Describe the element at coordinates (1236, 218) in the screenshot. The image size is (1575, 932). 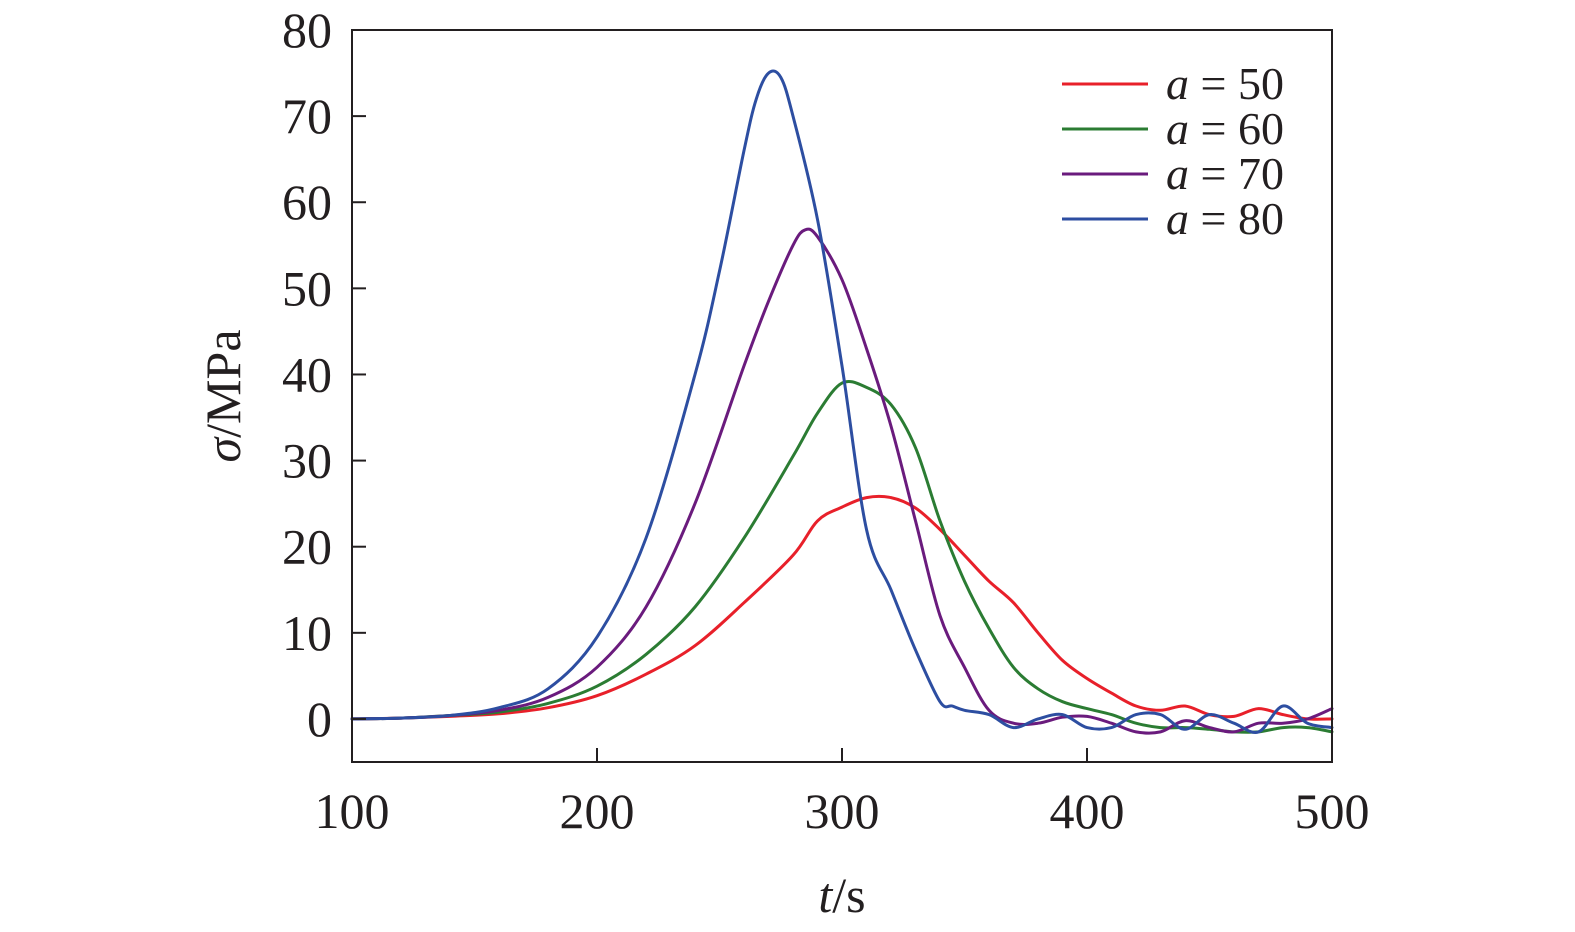
I see `legend-value: = 80` at that location.